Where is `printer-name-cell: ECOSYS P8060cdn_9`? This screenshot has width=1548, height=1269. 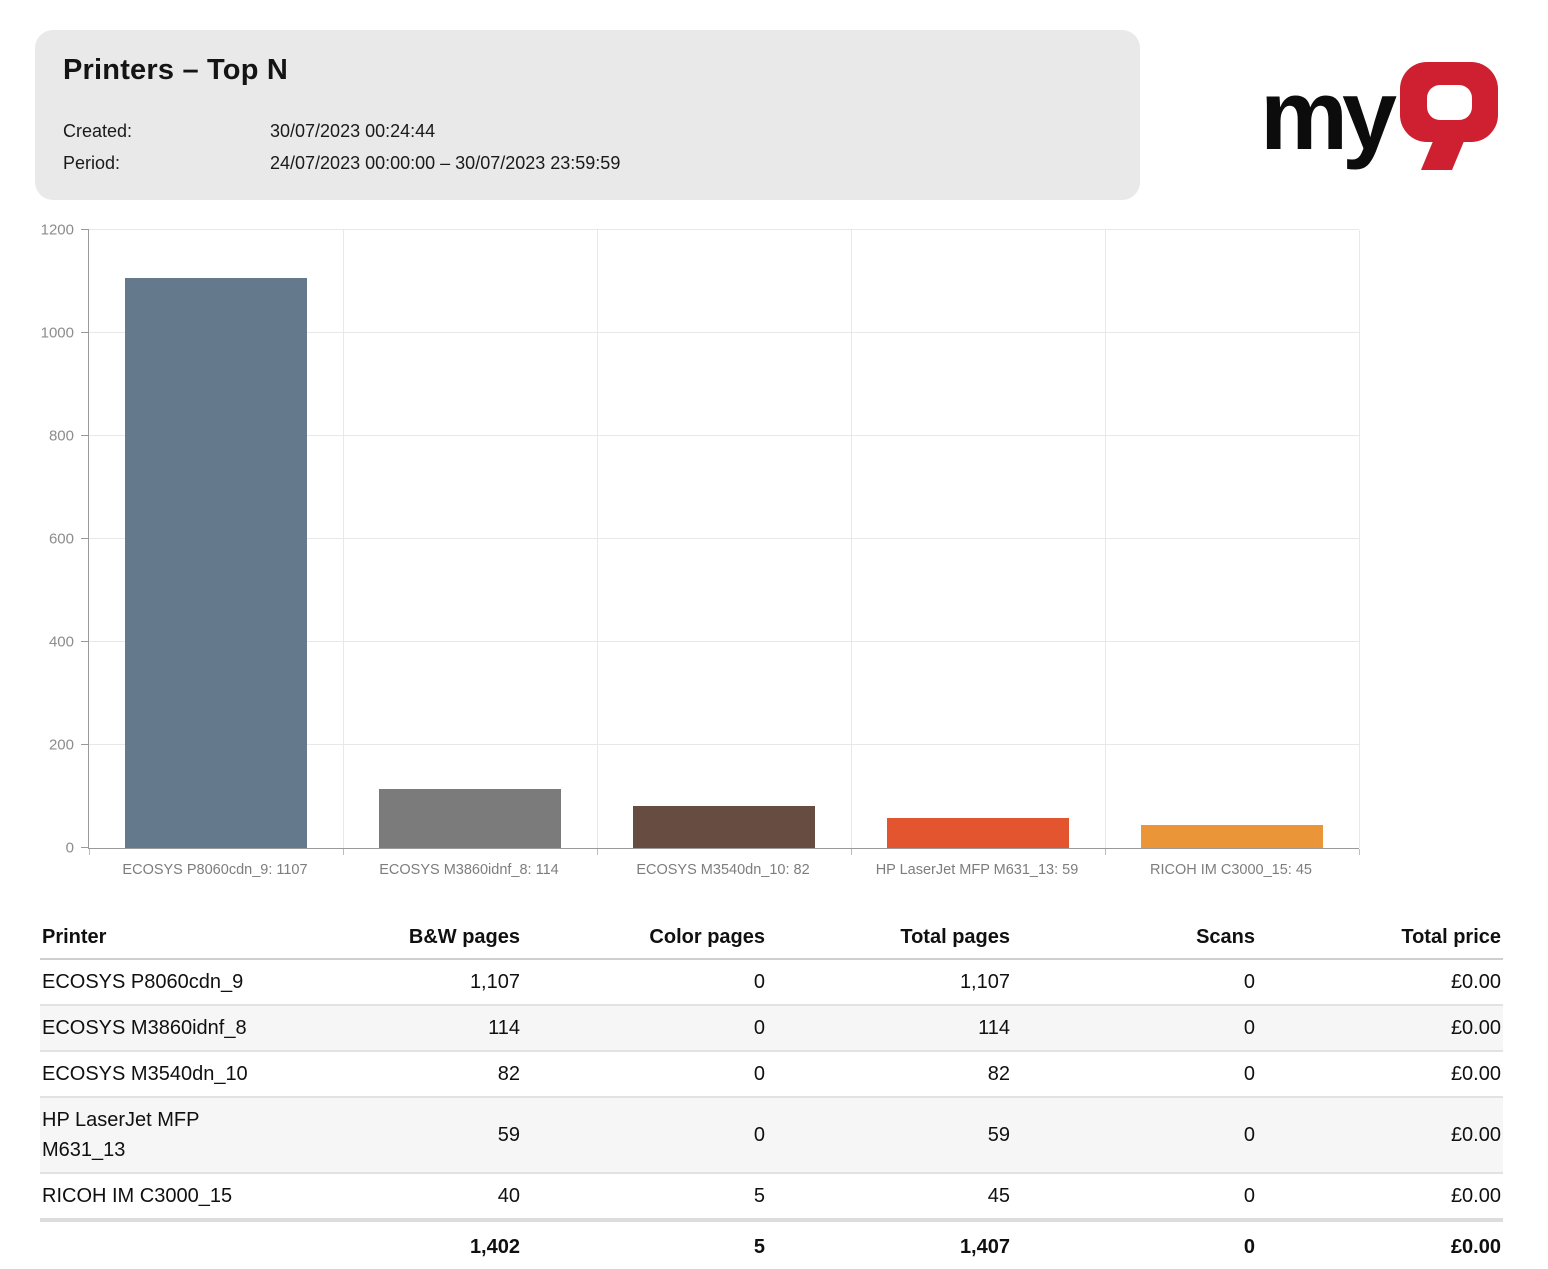 printer-name-cell: ECOSYS P8060cdn_9 is located at coordinates (150, 982).